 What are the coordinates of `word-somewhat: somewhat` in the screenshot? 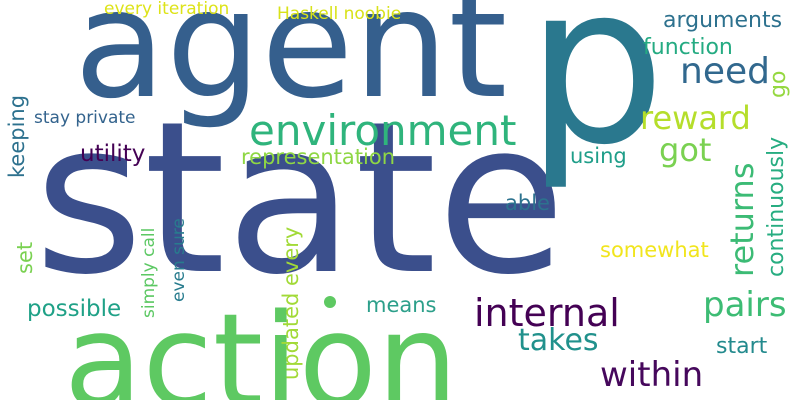 It's located at (654, 250).